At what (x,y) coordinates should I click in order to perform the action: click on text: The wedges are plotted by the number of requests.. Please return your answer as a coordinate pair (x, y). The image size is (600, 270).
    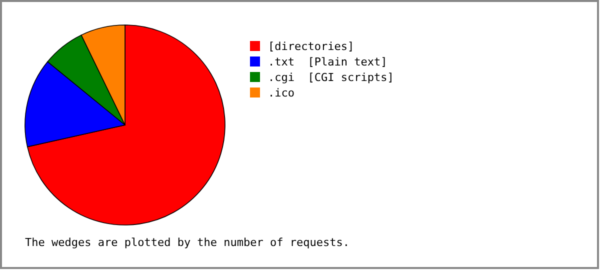
    Looking at the image, I should click on (187, 242).